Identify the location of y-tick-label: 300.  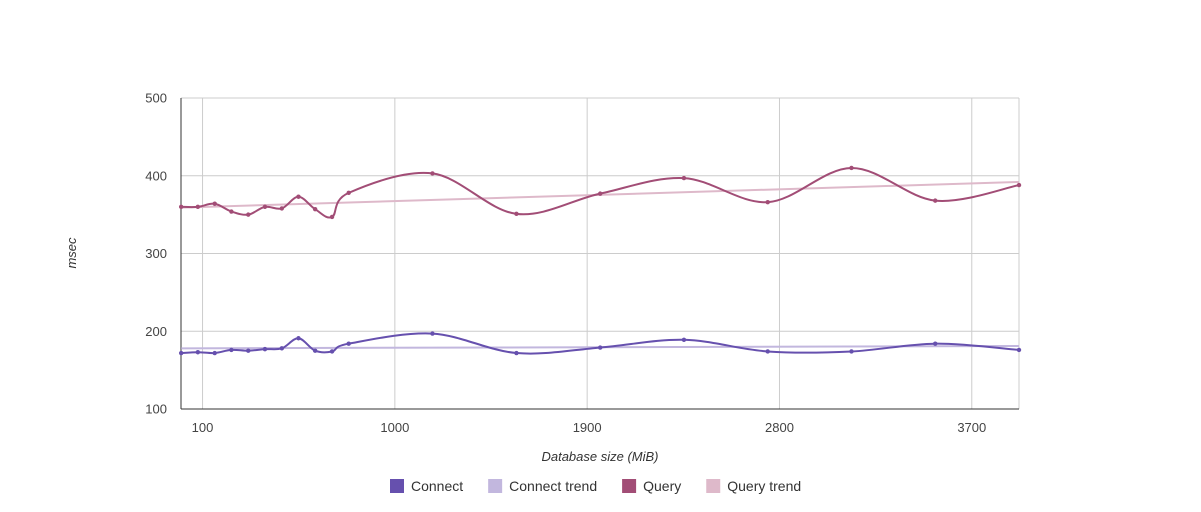
(156, 253).